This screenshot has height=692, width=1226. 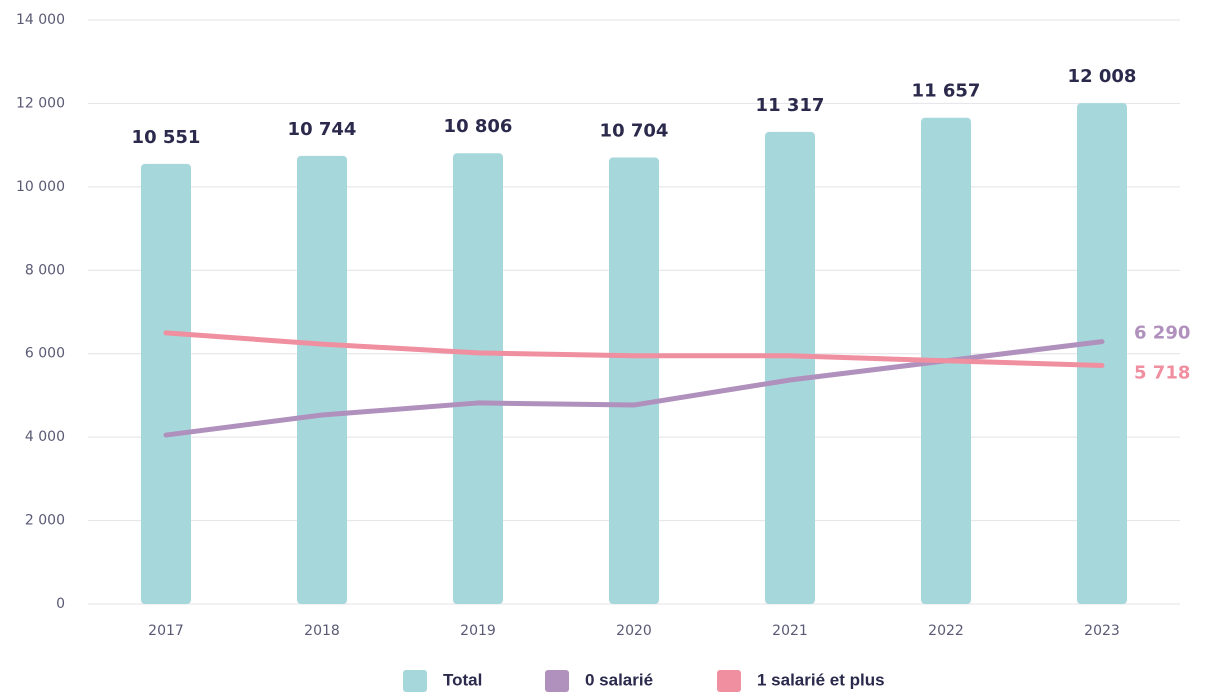 What do you see at coordinates (946, 91) in the screenshot?
I see `value-label: 11 657` at bounding box center [946, 91].